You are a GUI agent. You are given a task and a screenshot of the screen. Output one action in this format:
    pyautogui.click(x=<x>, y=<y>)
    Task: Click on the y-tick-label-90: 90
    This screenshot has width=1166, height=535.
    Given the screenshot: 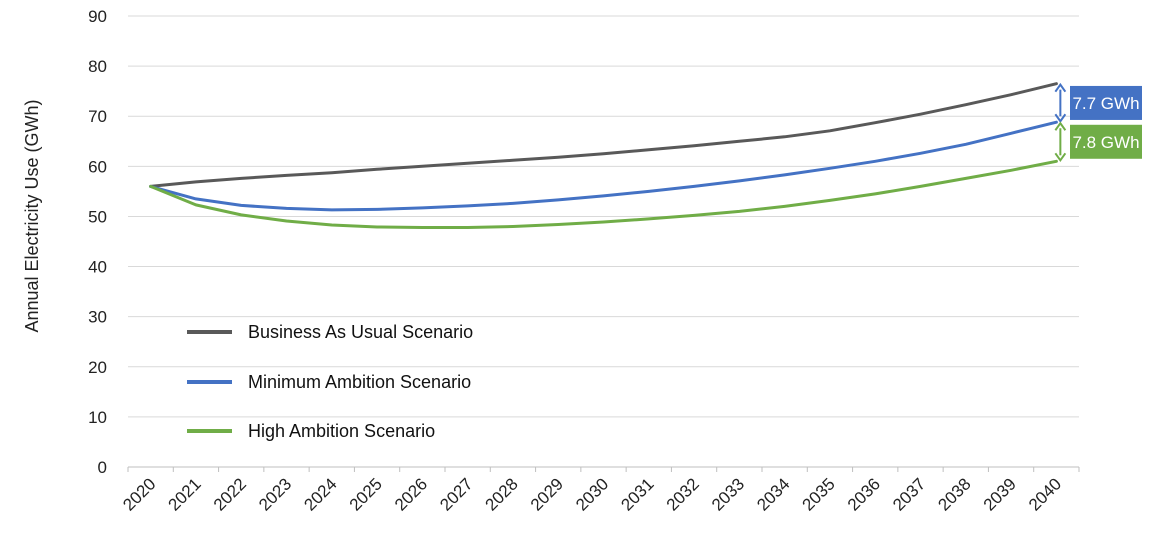 What is the action you would take?
    pyautogui.click(x=97, y=16)
    